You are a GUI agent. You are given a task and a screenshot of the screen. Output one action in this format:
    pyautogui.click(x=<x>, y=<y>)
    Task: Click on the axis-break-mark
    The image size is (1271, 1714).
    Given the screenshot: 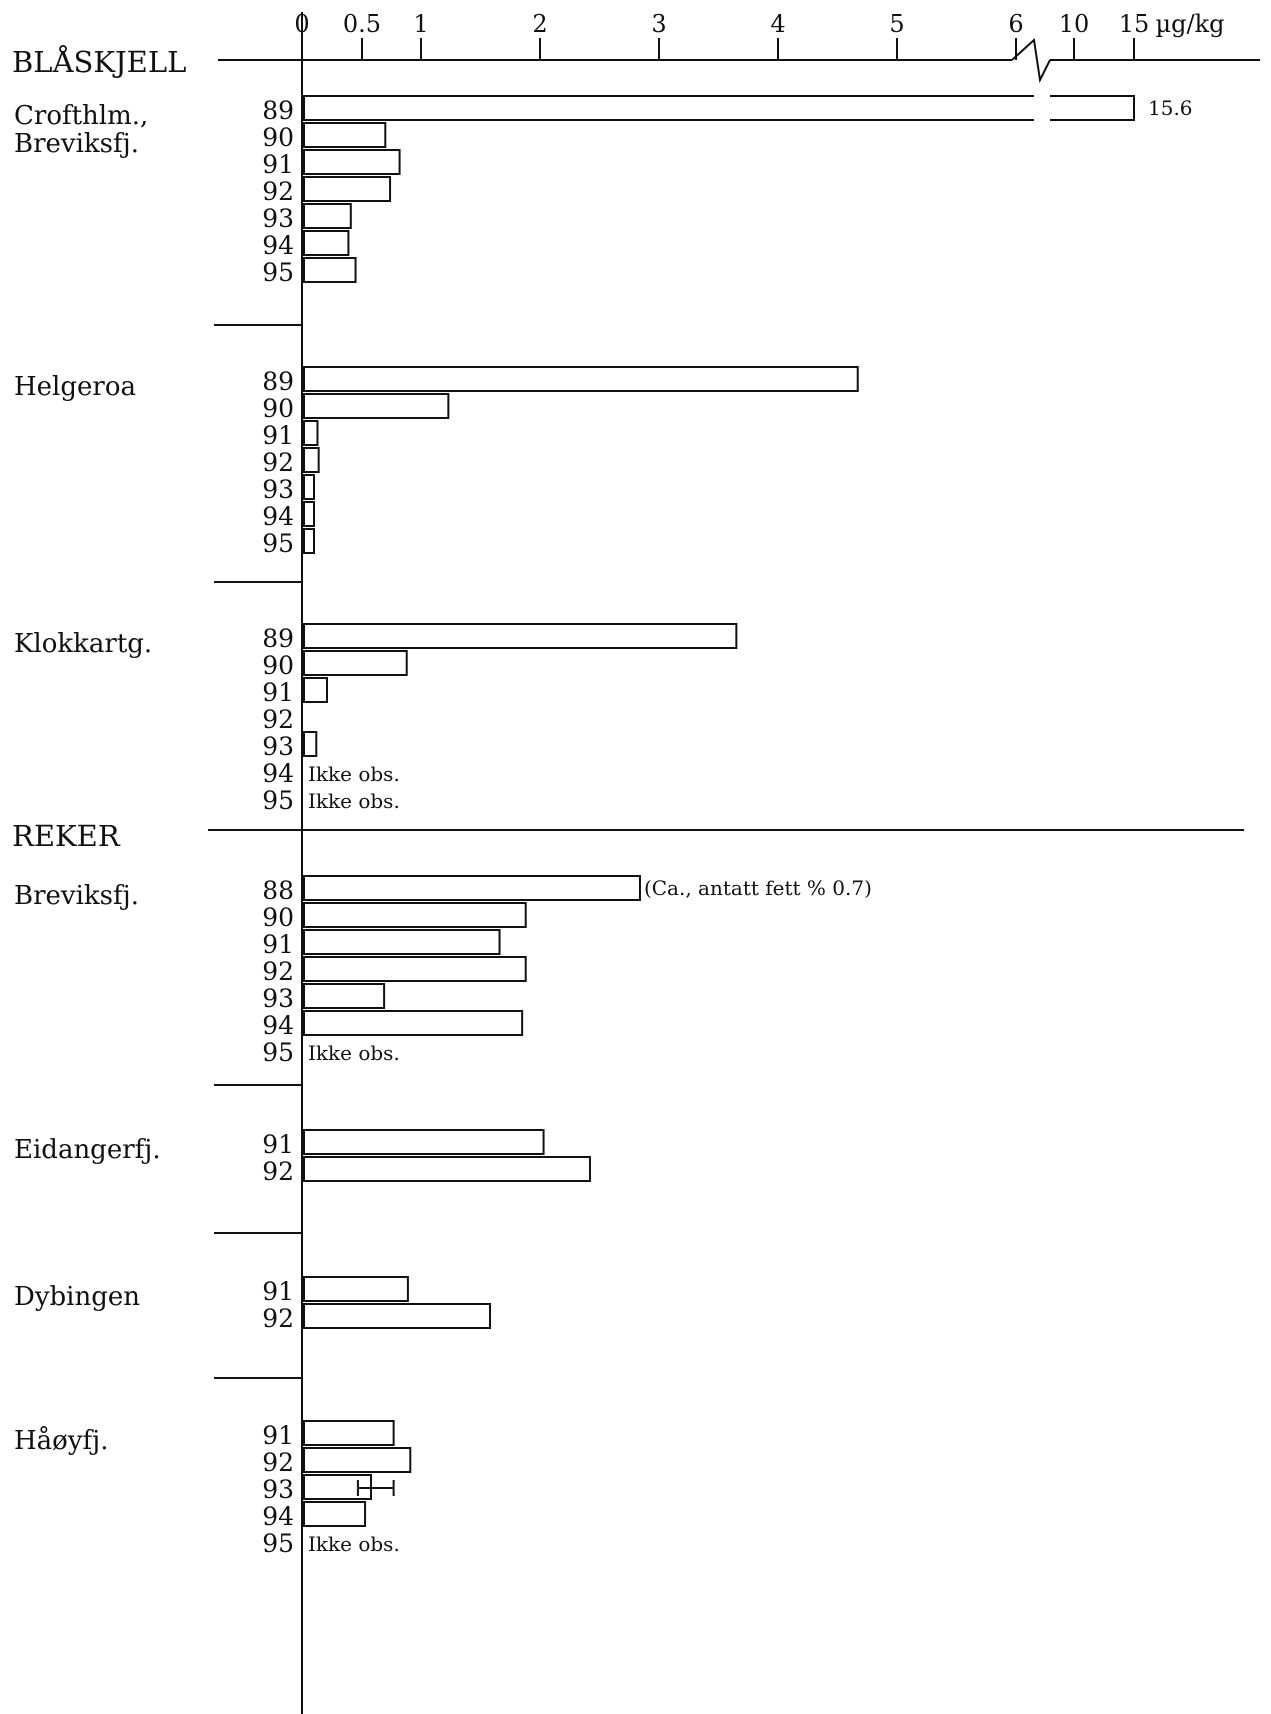 What is the action you would take?
    pyautogui.click(x=1031, y=61)
    